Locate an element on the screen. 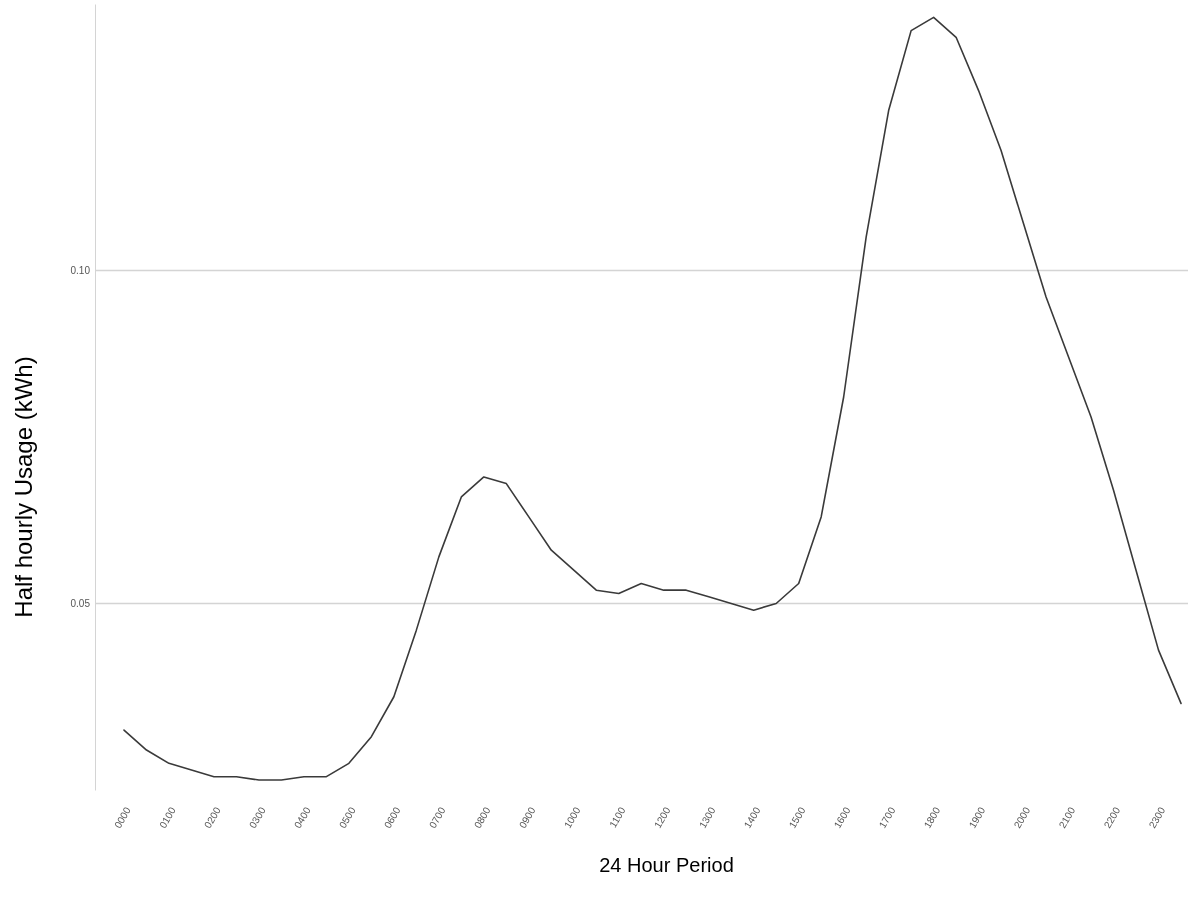 The width and height of the screenshot is (1188, 905). y-tick-label: 0.05 is located at coordinates (80, 604).